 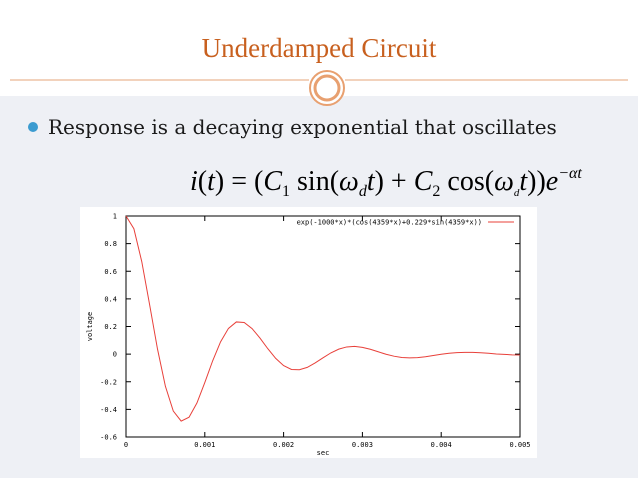 What do you see at coordinates (283, 445) in the screenshot?
I see `x-tick-label: 0.002` at bounding box center [283, 445].